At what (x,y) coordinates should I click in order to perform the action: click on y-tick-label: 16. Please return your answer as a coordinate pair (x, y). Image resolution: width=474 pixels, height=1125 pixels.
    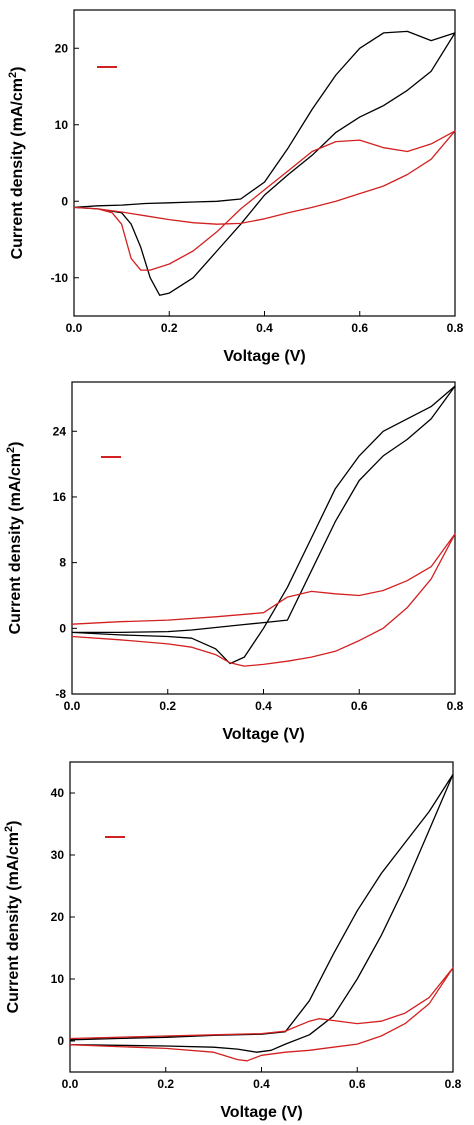
    Looking at the image, I should click on (60, 497).